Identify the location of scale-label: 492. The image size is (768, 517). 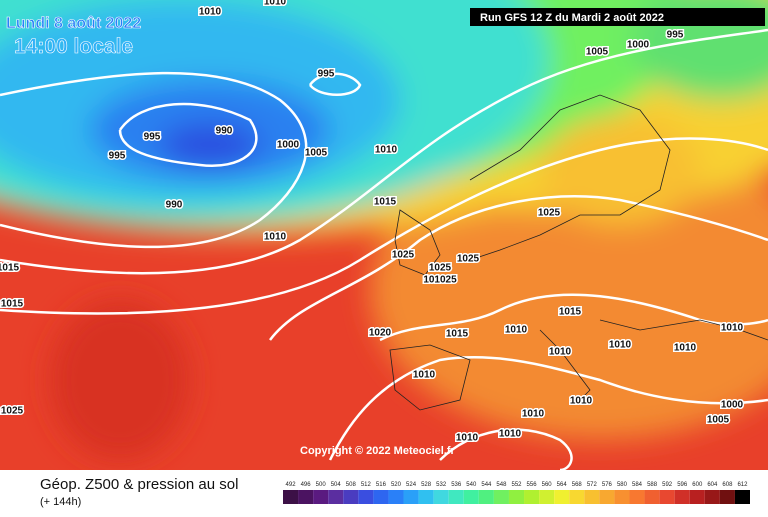
(291, 485).